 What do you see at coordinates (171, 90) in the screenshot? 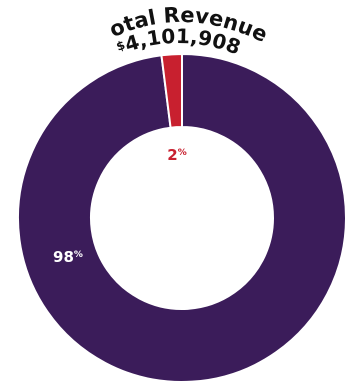
I see `donut-slice-2-percent` at bounding box center [171, 90].